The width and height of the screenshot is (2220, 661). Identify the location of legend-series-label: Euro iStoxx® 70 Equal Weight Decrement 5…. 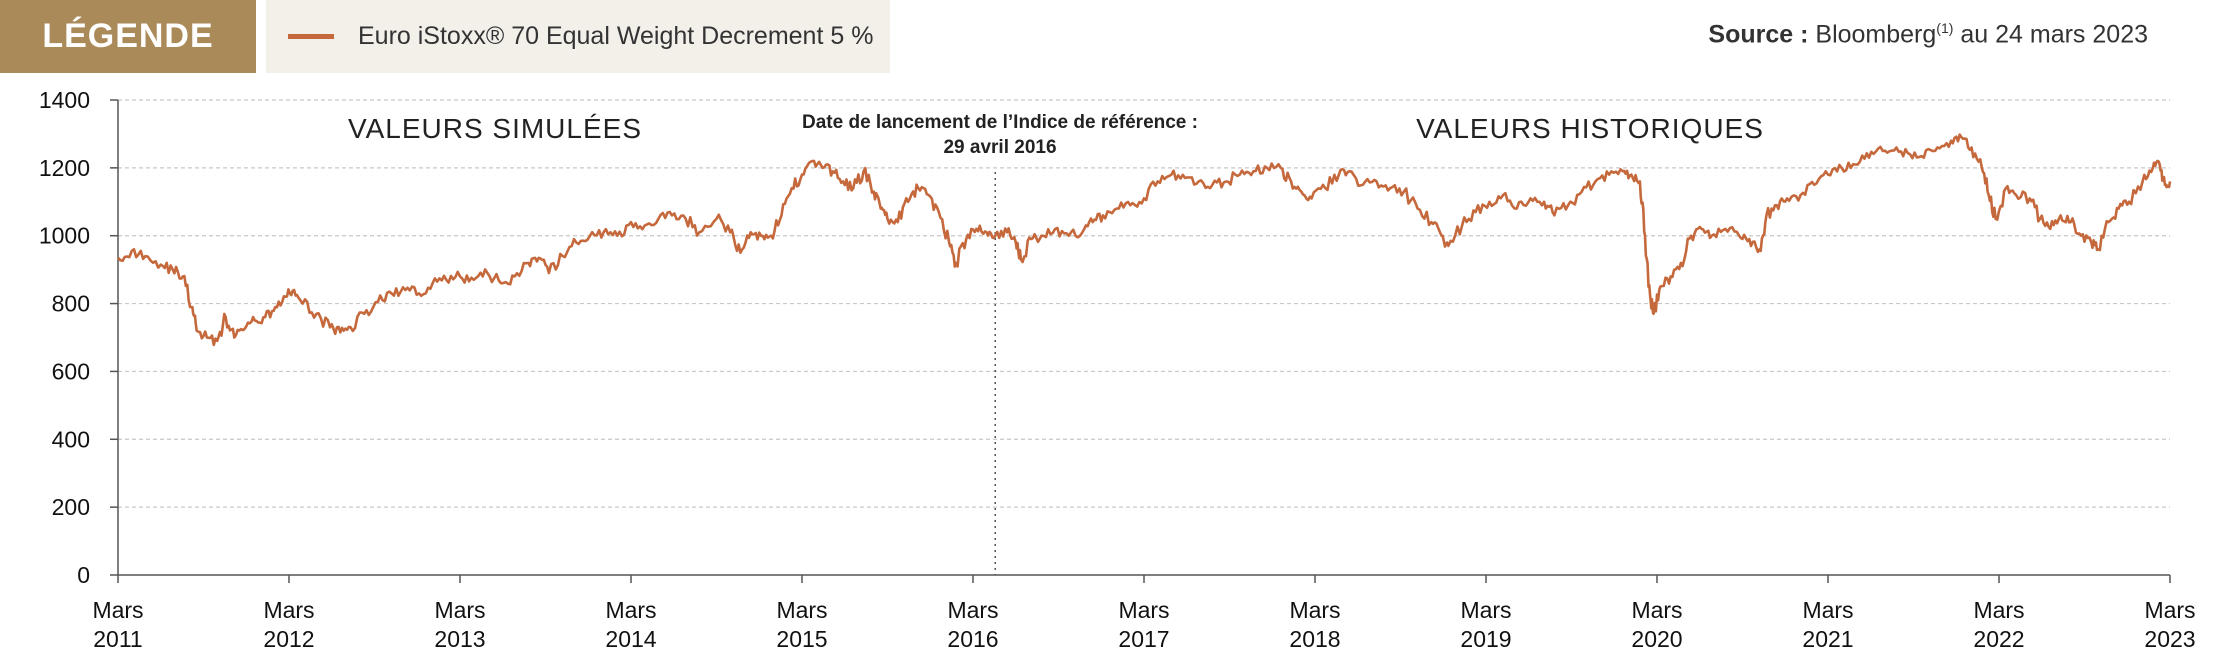
(616, 36).